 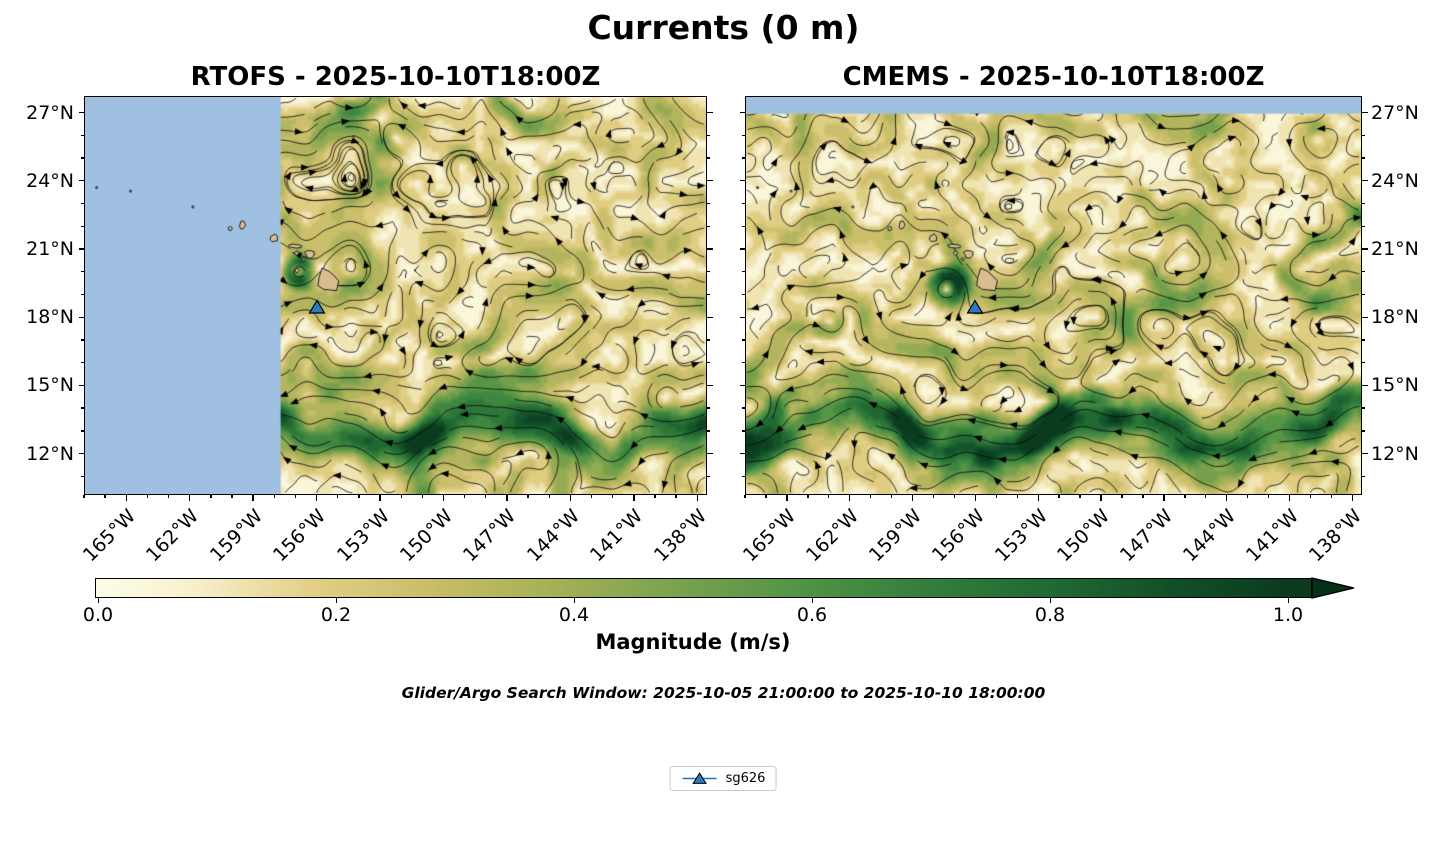 What do you see at coordinates (1395, 112) in the screenshot?
I see `y-tick-label: 27°N` at bounding box center [1395, 112].